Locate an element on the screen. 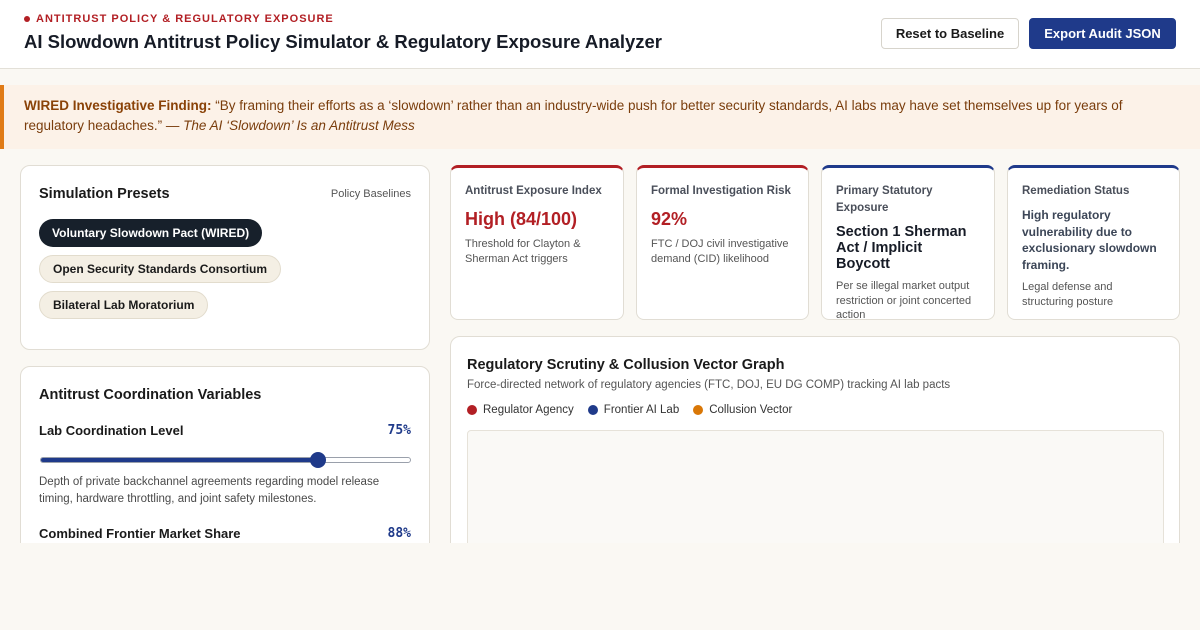  legend-item-lab: Frontier AI Lab is located at coordinates (633, 410).